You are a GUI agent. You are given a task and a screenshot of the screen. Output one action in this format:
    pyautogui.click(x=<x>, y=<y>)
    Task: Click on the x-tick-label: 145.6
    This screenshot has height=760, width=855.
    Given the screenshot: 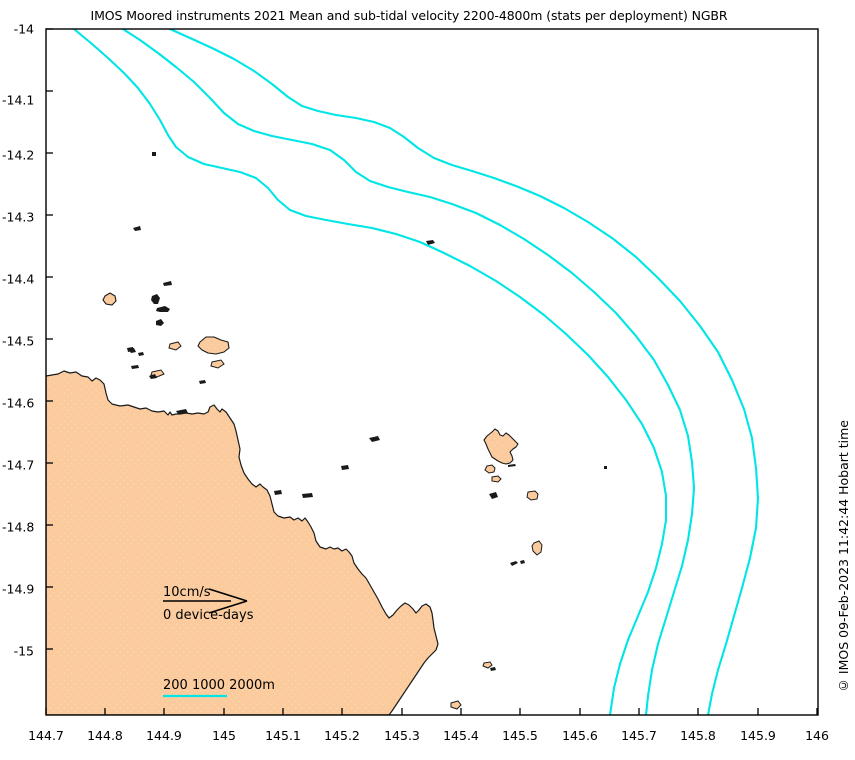 What is the action you would take?
    pyautogui.click(x=580, y=735)
    